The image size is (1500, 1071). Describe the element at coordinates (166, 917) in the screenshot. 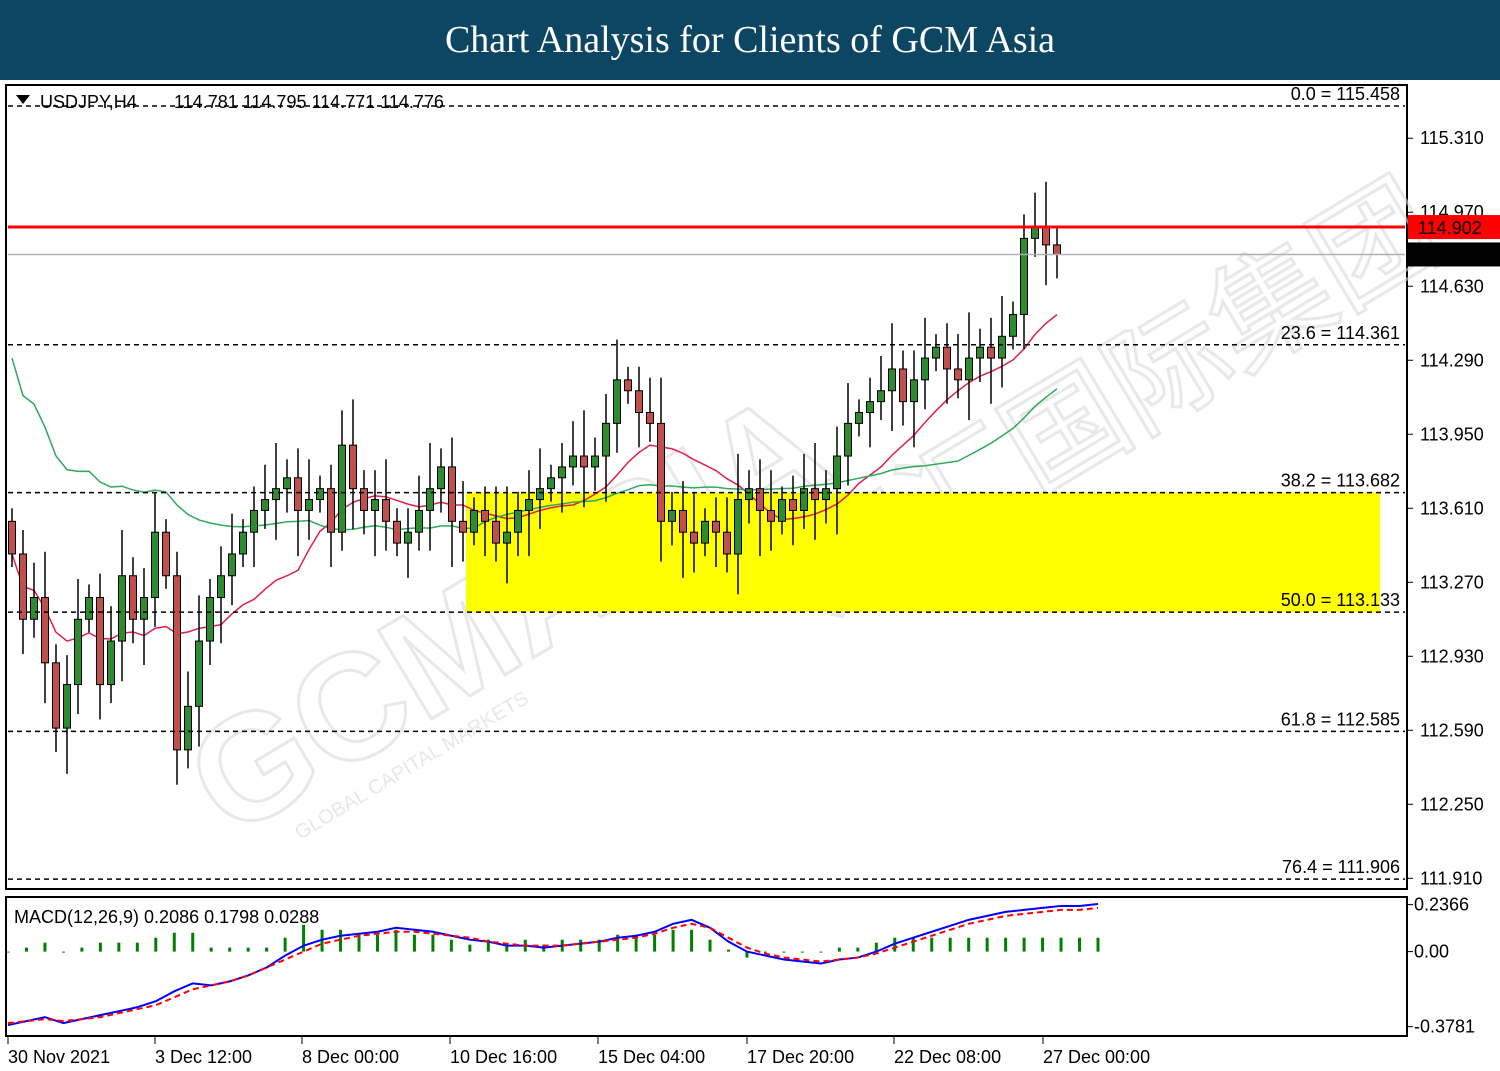

I see `macd-label: MACD(12,26,9) 0.2086 0.1798 0.0288` at that location.